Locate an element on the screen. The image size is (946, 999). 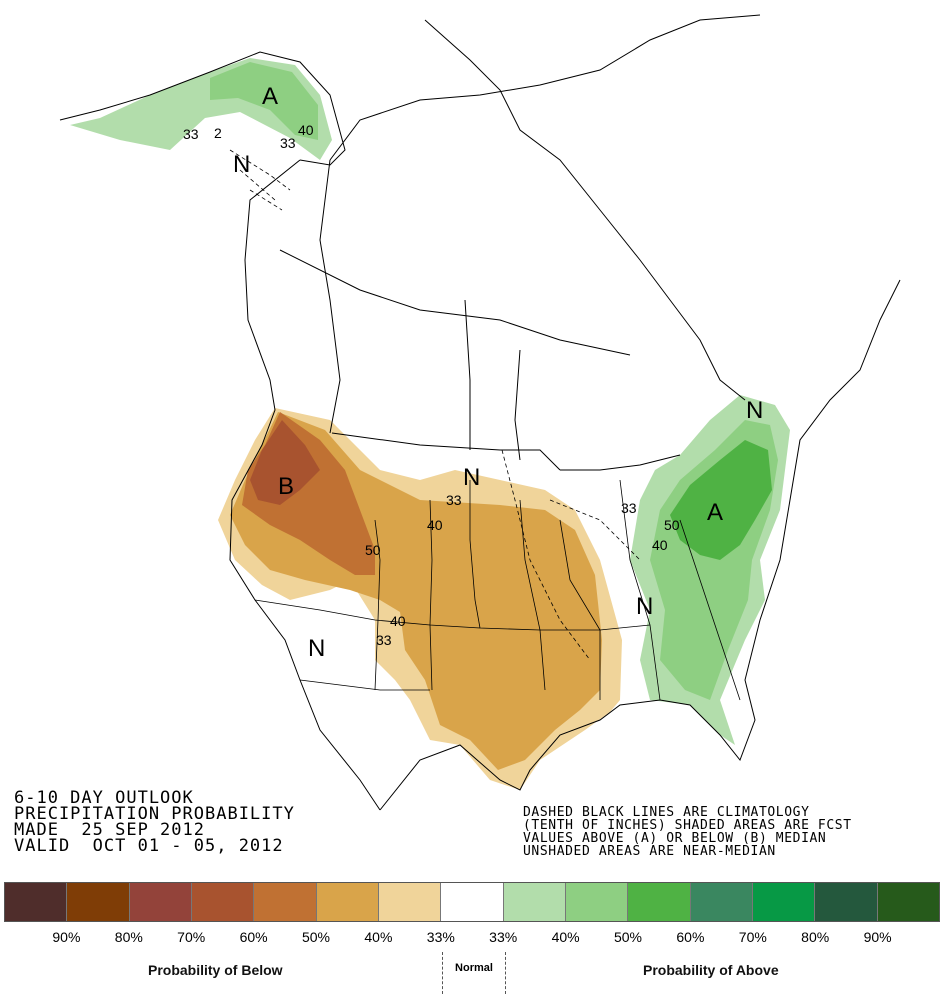
note-line-3: VALUES ABOVE (A) OR BELOW (B) MEDIAN is located at coordinates (675, 838).